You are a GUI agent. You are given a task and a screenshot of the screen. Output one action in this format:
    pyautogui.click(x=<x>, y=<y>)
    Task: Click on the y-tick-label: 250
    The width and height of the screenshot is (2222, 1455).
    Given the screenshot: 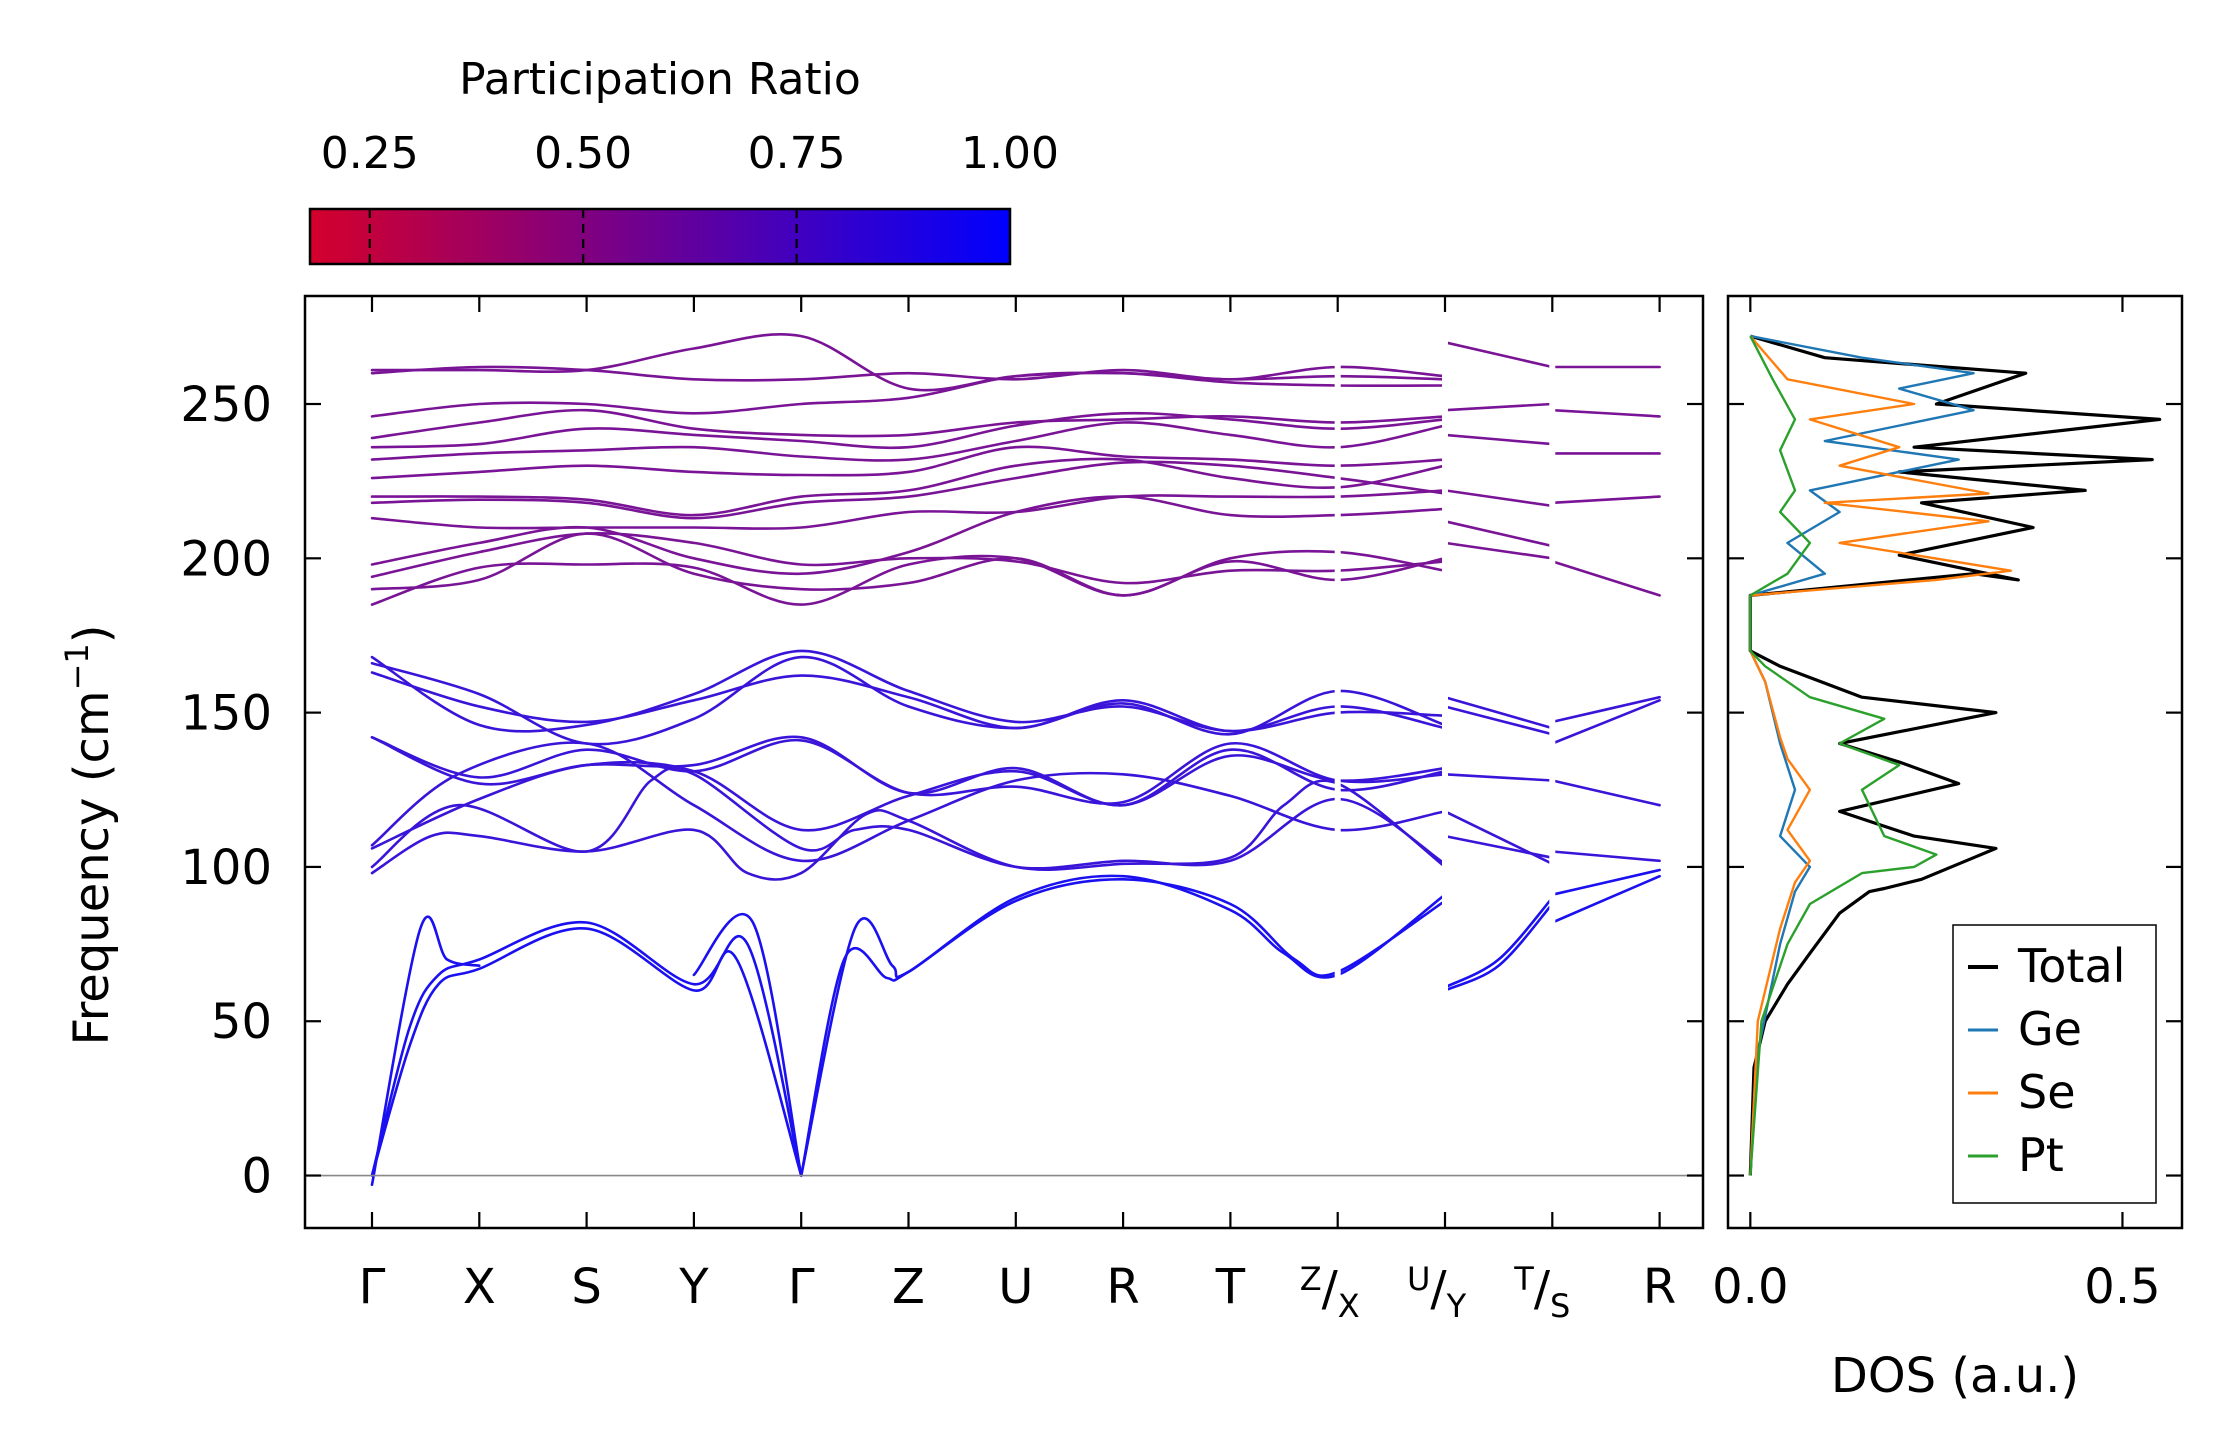 What is the action you would take?
    pyautogui.click(x=226, y=405)
    